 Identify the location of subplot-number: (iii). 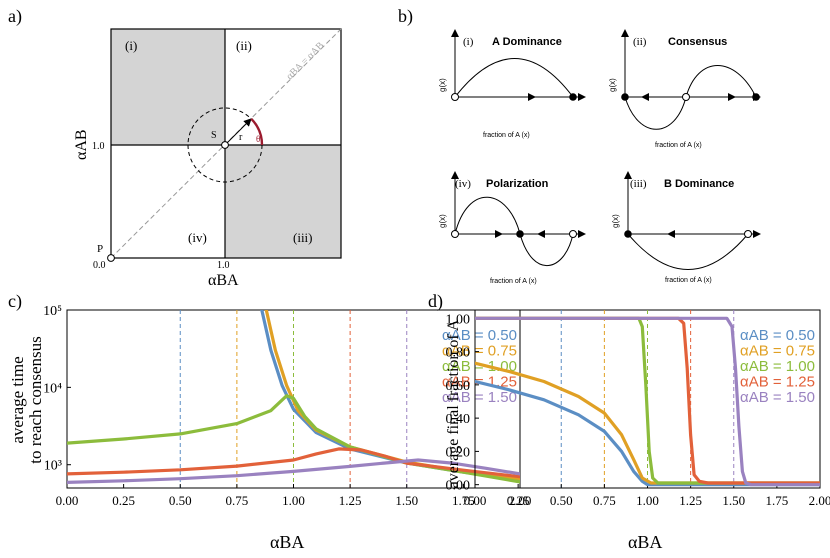
(638, 184).